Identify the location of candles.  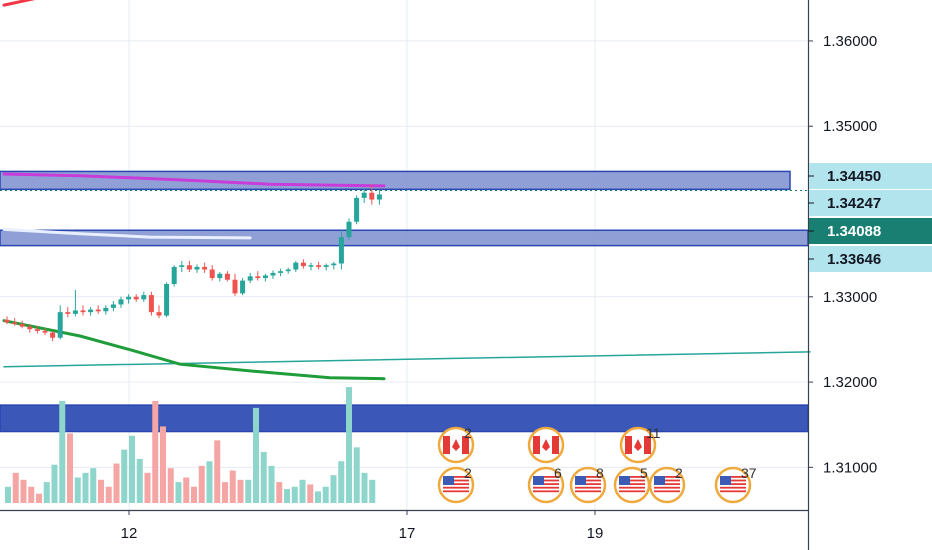
(193, 263).